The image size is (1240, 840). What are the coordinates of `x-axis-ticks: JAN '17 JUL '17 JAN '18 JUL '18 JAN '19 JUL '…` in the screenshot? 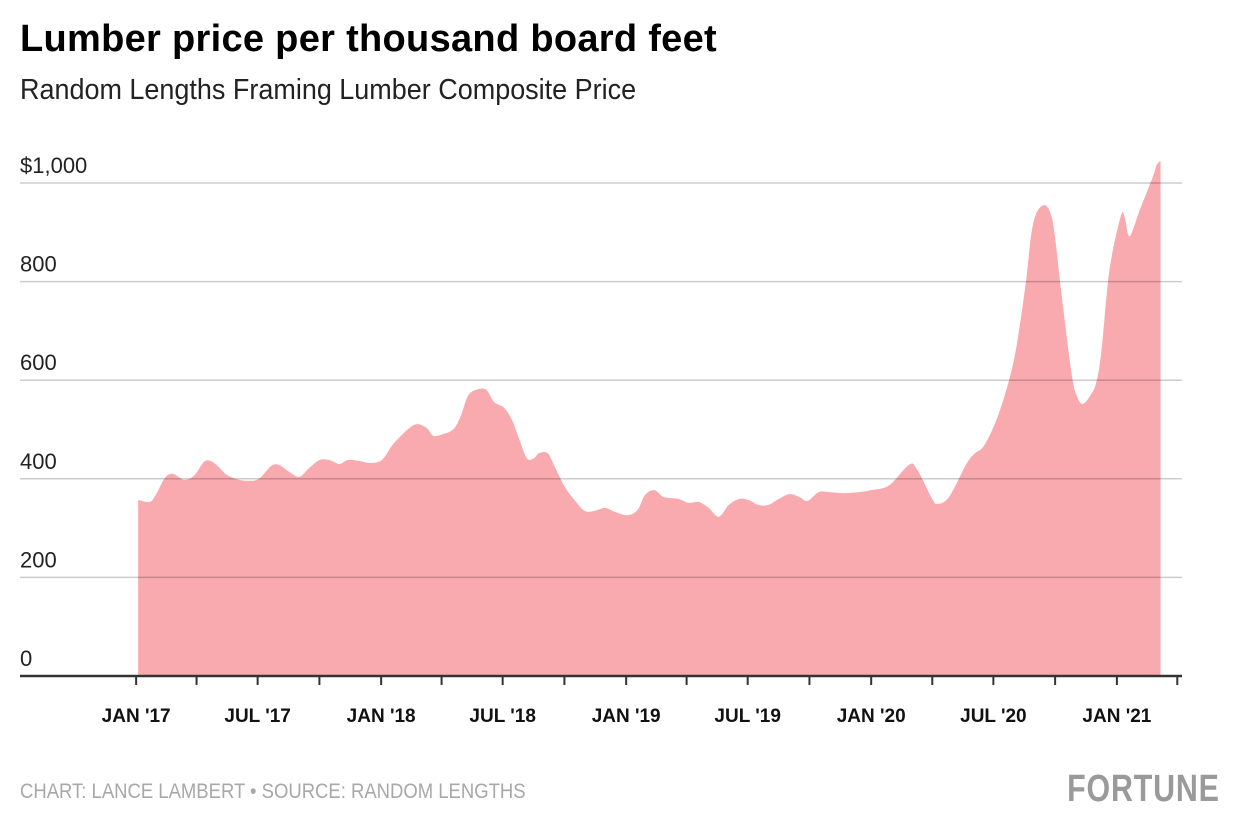 It's located at (640, 701).